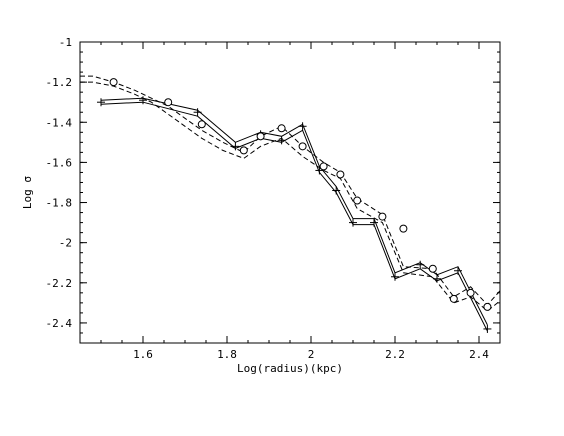 Image resolution: width=564 pixels, height=436 pixels. Describe the element at coordinates (59, 283) in the screenshot. I see `y-tick-label: -2.2` at that location.